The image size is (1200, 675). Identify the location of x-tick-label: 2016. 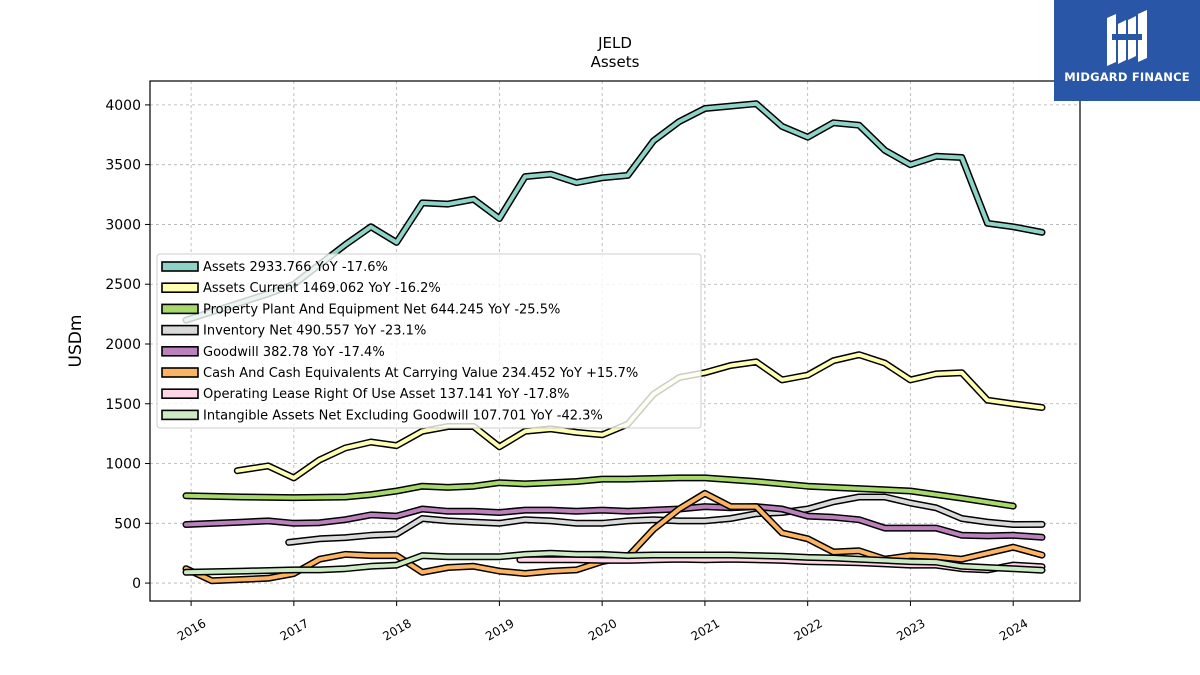
(191, 629).